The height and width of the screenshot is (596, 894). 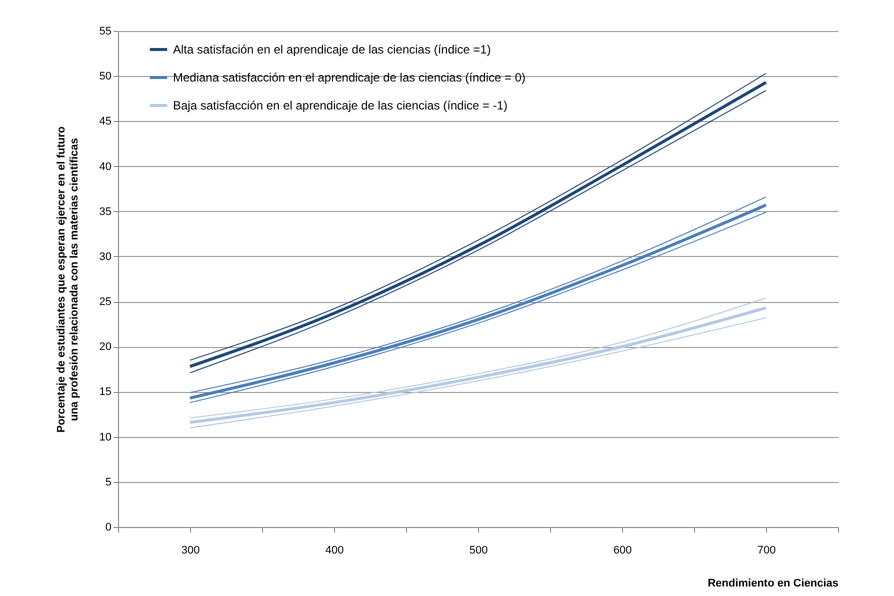 What do you see at coordinates (190, 550) in the screenshot?
I see `x-tick-label: 300` at bounding box center [190, 550].